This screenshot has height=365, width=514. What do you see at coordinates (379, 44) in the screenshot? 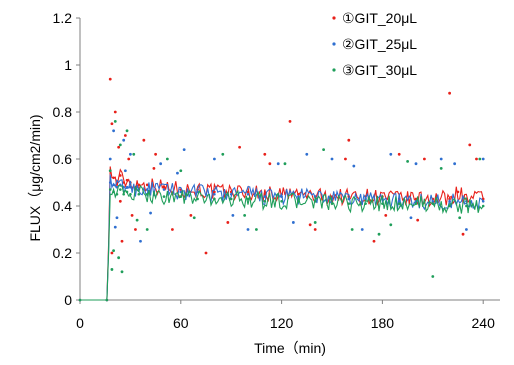
I see `legend-label-2: ②GIT_25μL` at bounding box center [379, 44].